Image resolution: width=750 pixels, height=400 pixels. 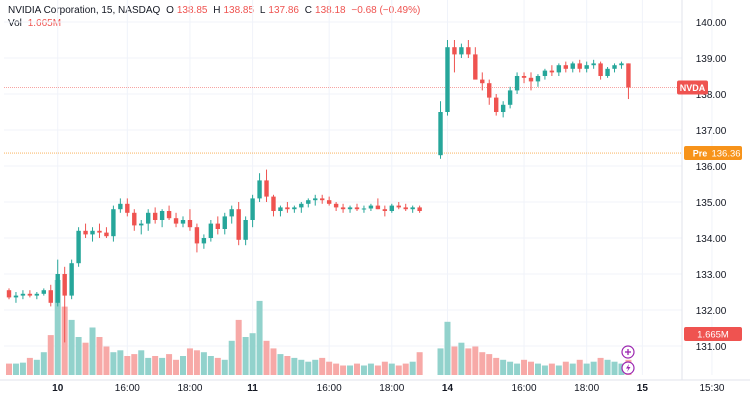 I want to click on volume-value: 1.665M, so click(x=44, y=23).